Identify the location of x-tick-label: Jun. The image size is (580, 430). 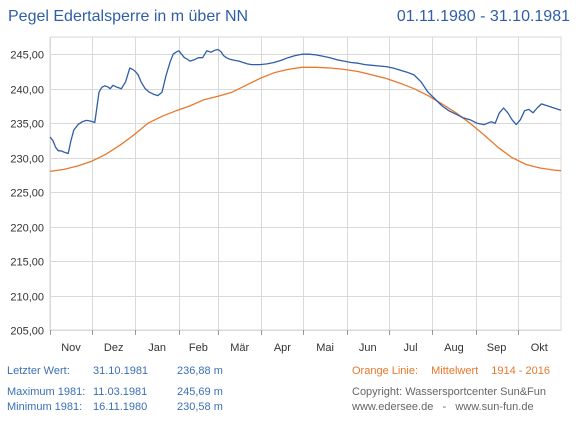
(368, 348).